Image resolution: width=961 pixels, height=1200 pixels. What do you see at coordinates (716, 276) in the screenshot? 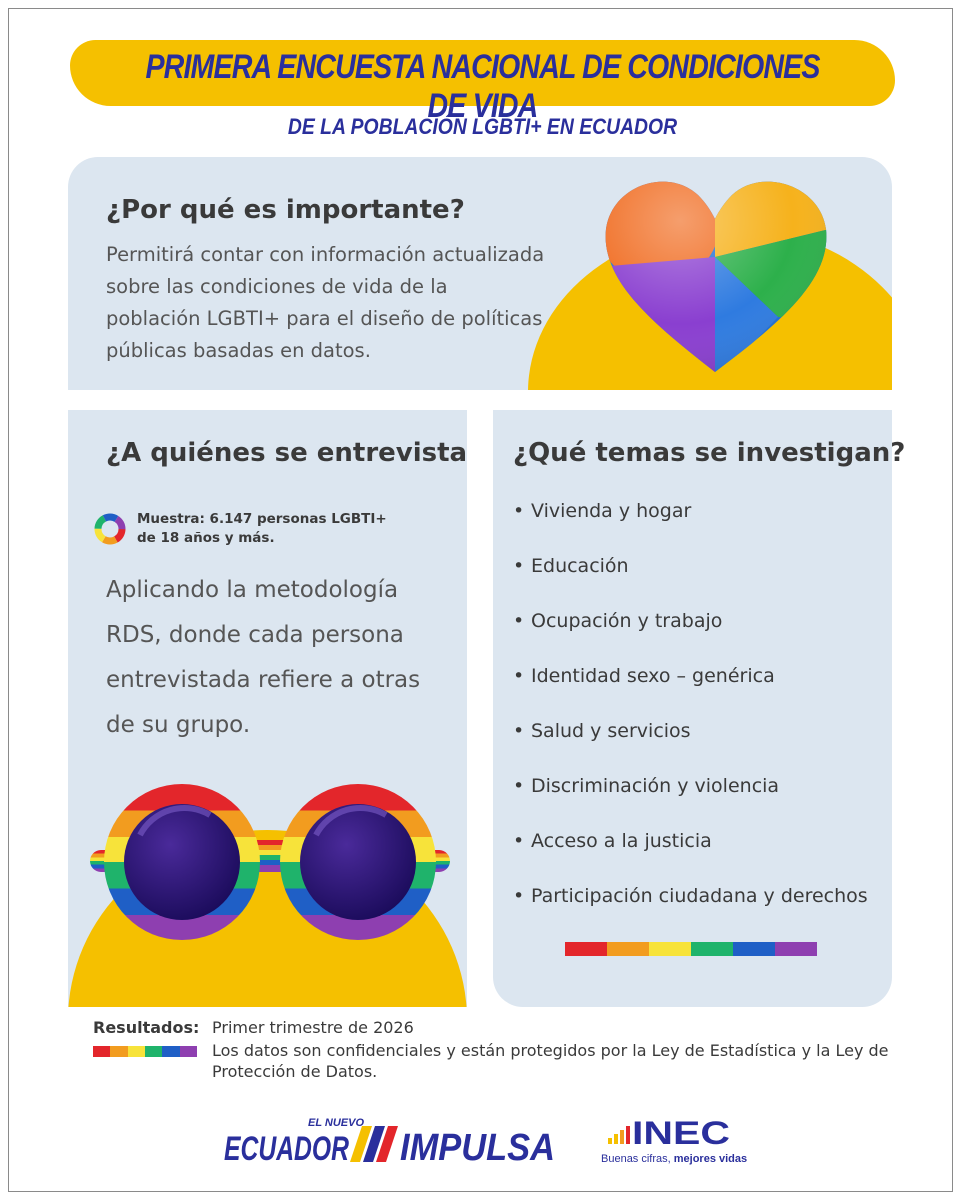
I see `rainbow-heart-icon` at bounding box center [716, 276].